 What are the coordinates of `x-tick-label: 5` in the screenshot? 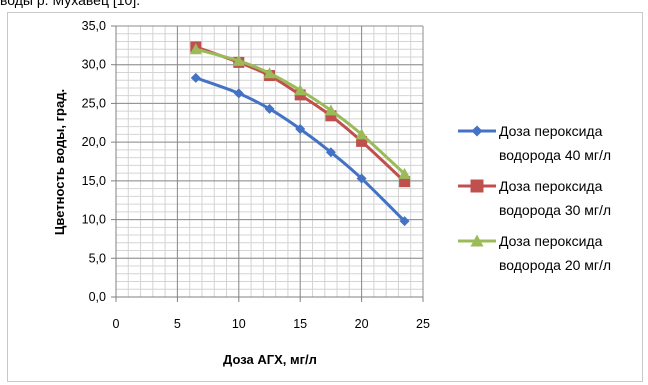 It's located at (177, 324).